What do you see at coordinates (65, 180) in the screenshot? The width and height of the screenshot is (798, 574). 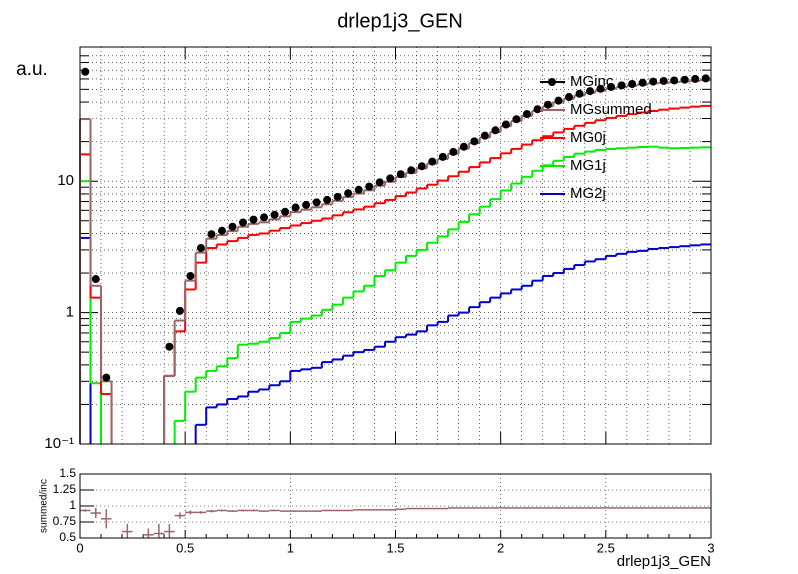 I see `y-tick-label: 10` at bounding box center [65, 180].